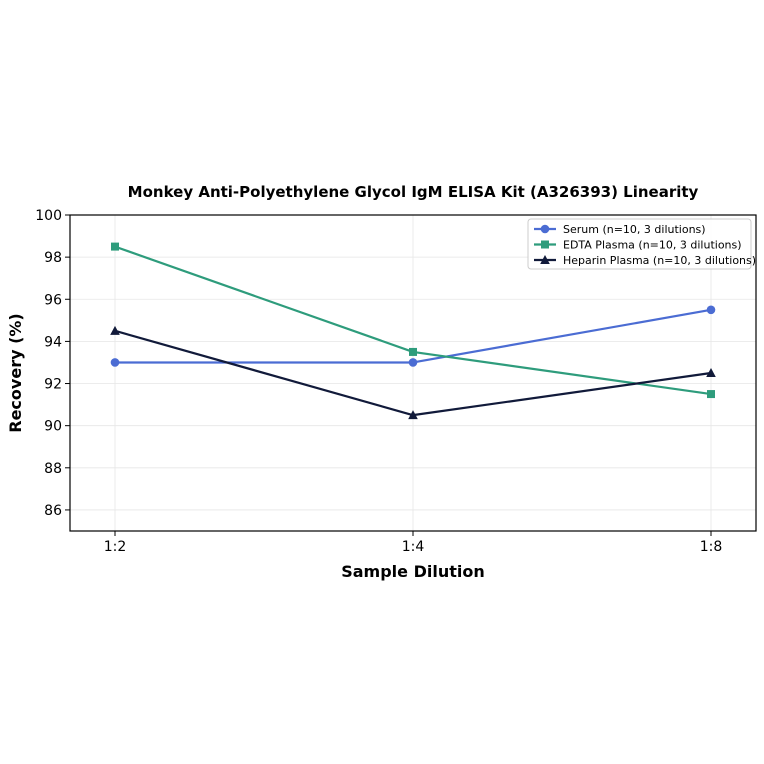 This screenshot has width=764, height=764. Describe the element at coordinates (15, 372) in the screenshot. I see `y-axis-label: Recovery (%)` at that location.